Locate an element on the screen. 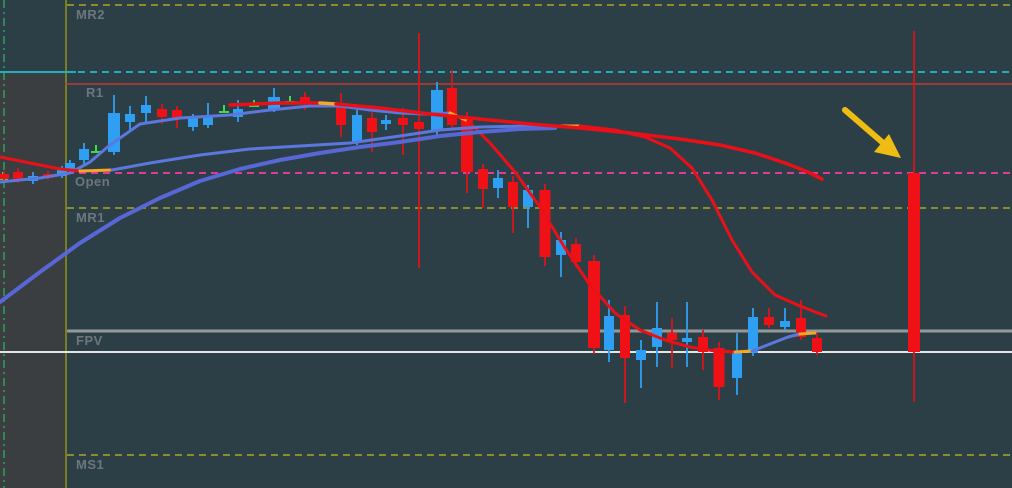 This screenshot has width=1012, height=488. arrow-head-icon is located at coordinates (887, 146).